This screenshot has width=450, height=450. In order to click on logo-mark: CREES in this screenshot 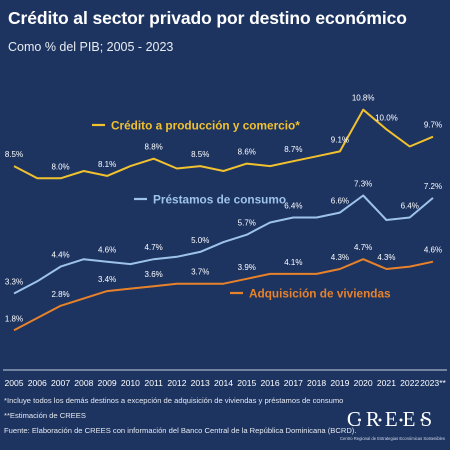, I will do `click(392, 419)`.